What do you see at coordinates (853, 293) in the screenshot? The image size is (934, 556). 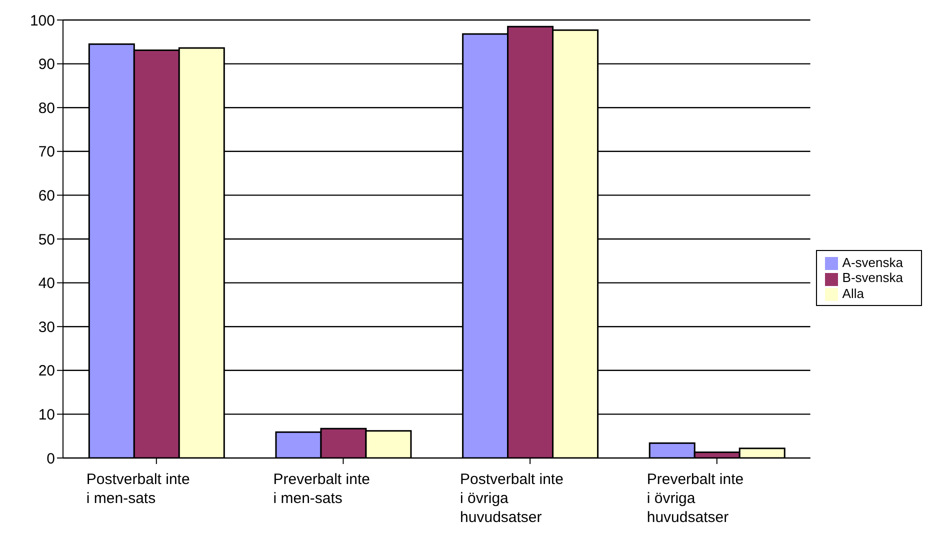 I see `legend-label: Alla` at bounding box center [853, 293].